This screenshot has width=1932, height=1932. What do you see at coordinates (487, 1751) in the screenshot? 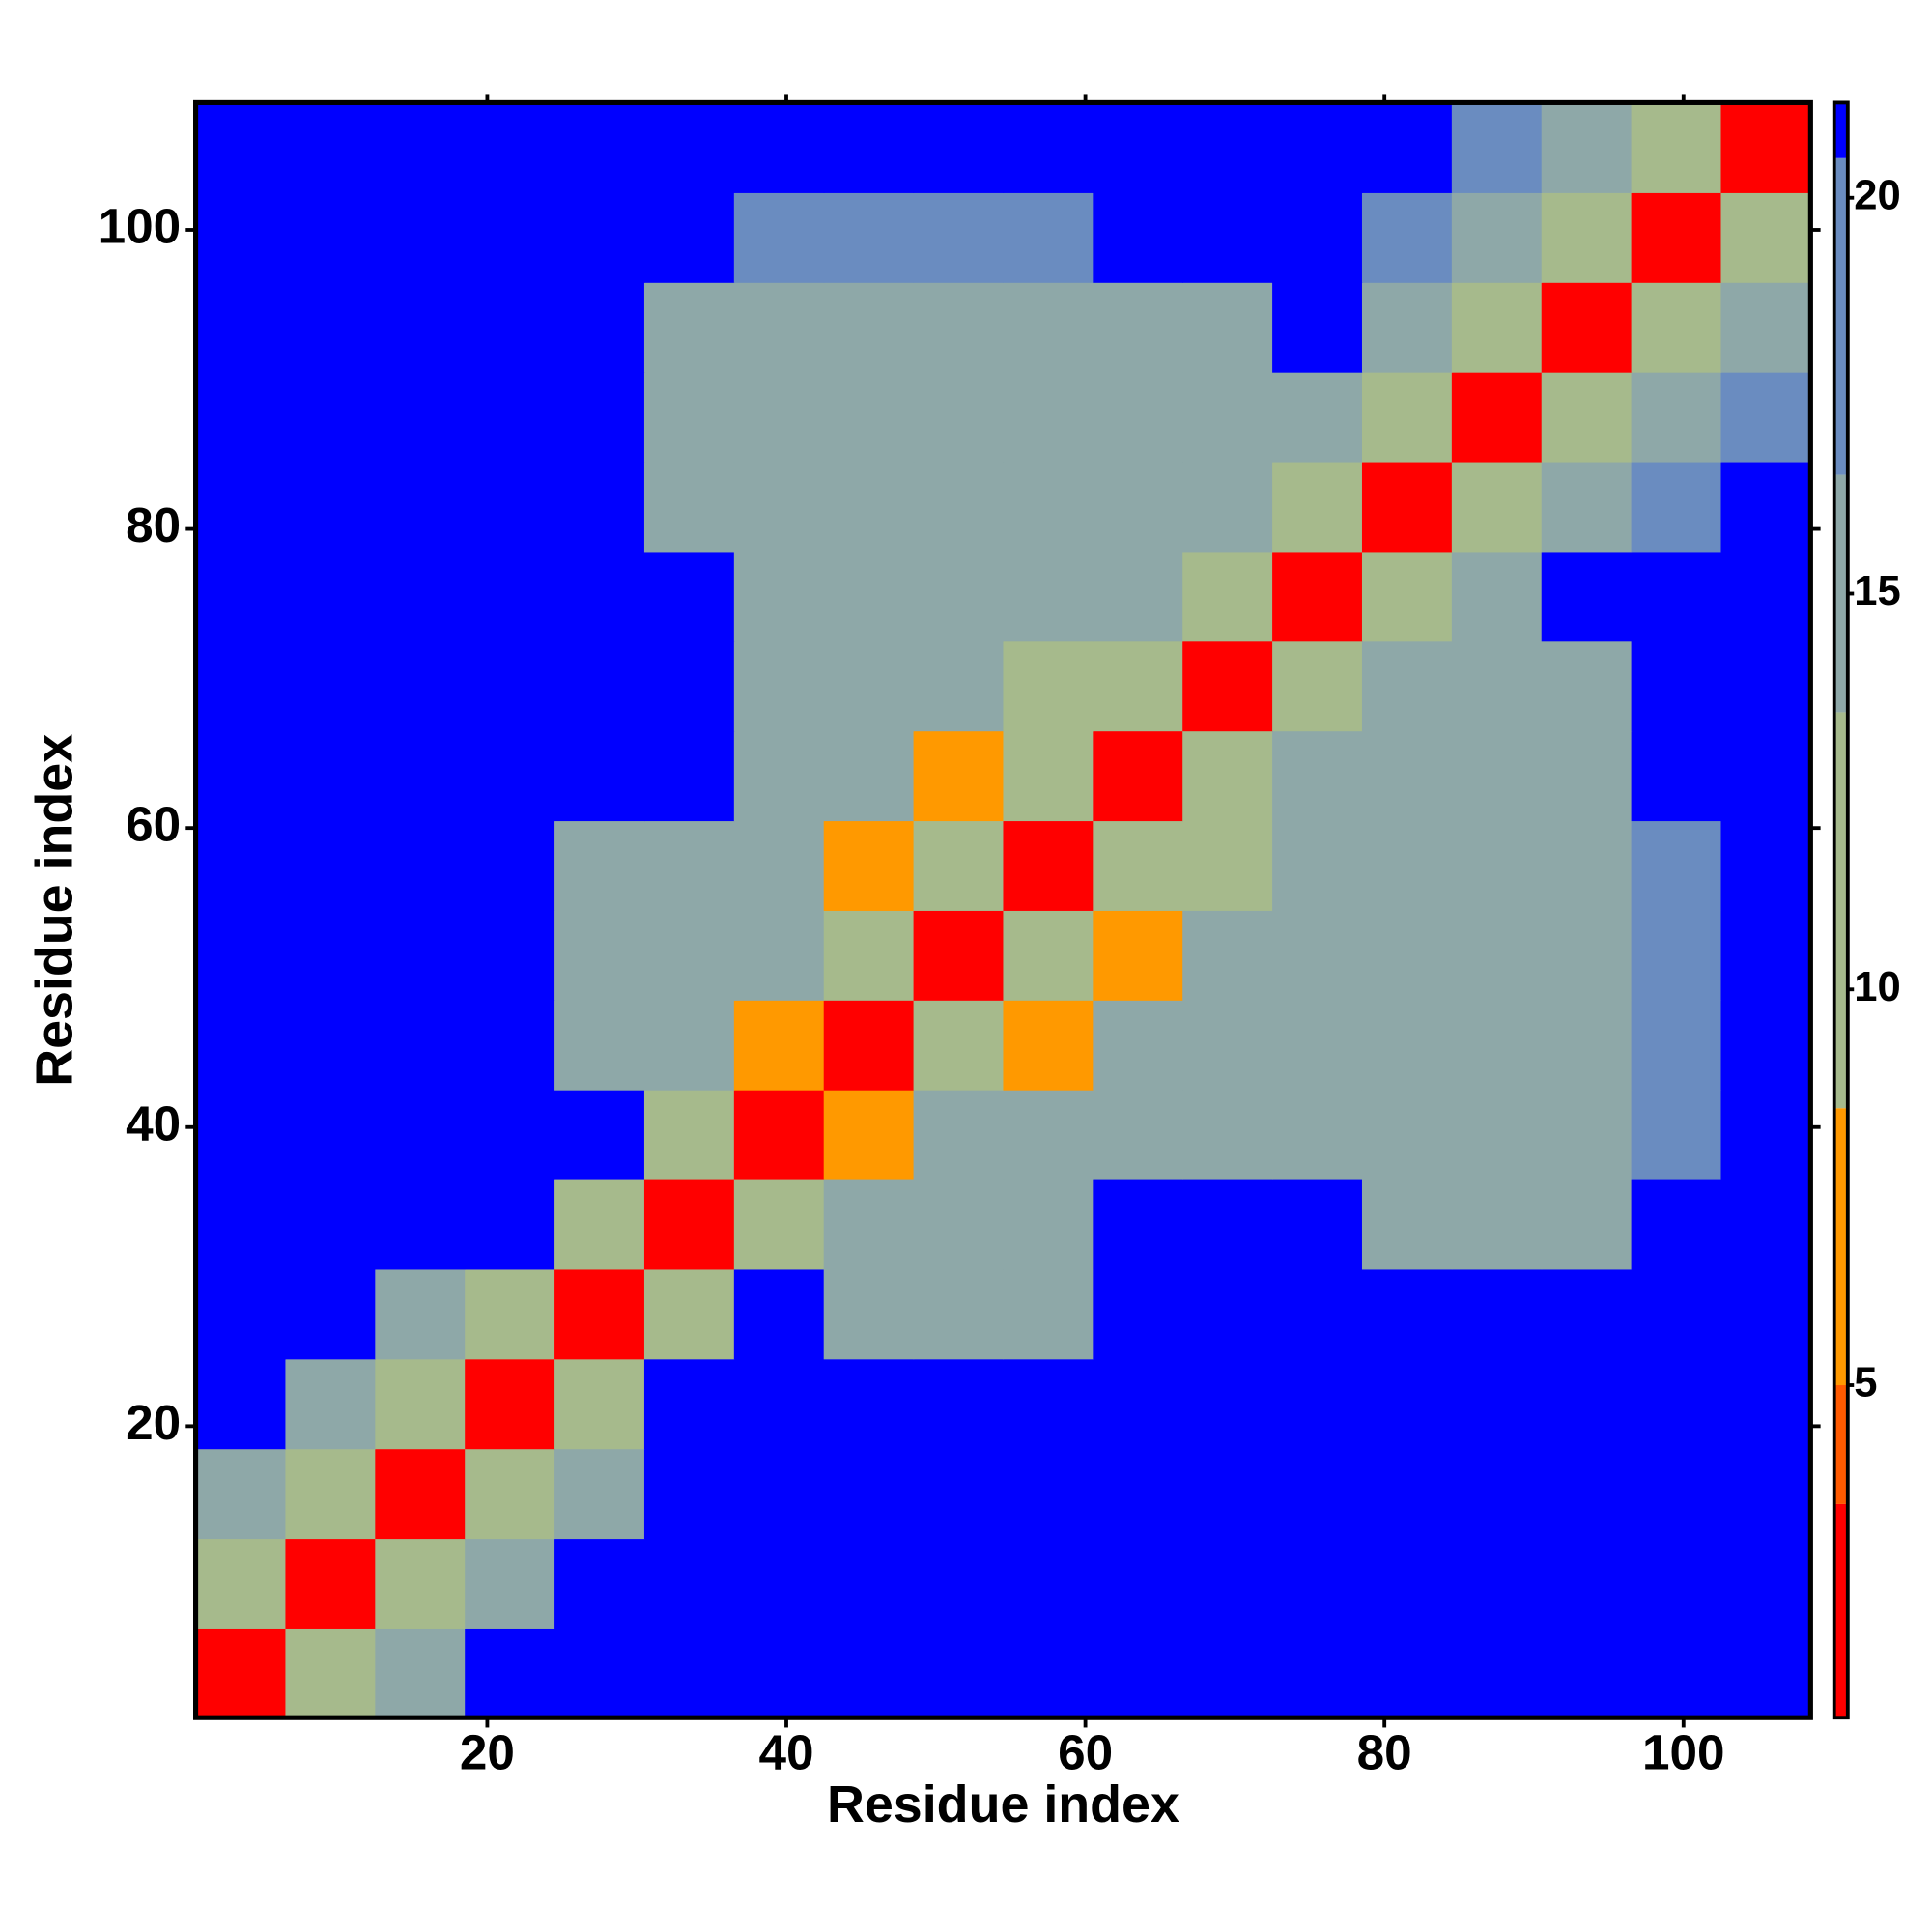
I see `x-tick-label: 20` at bounding box center [487, 1751].